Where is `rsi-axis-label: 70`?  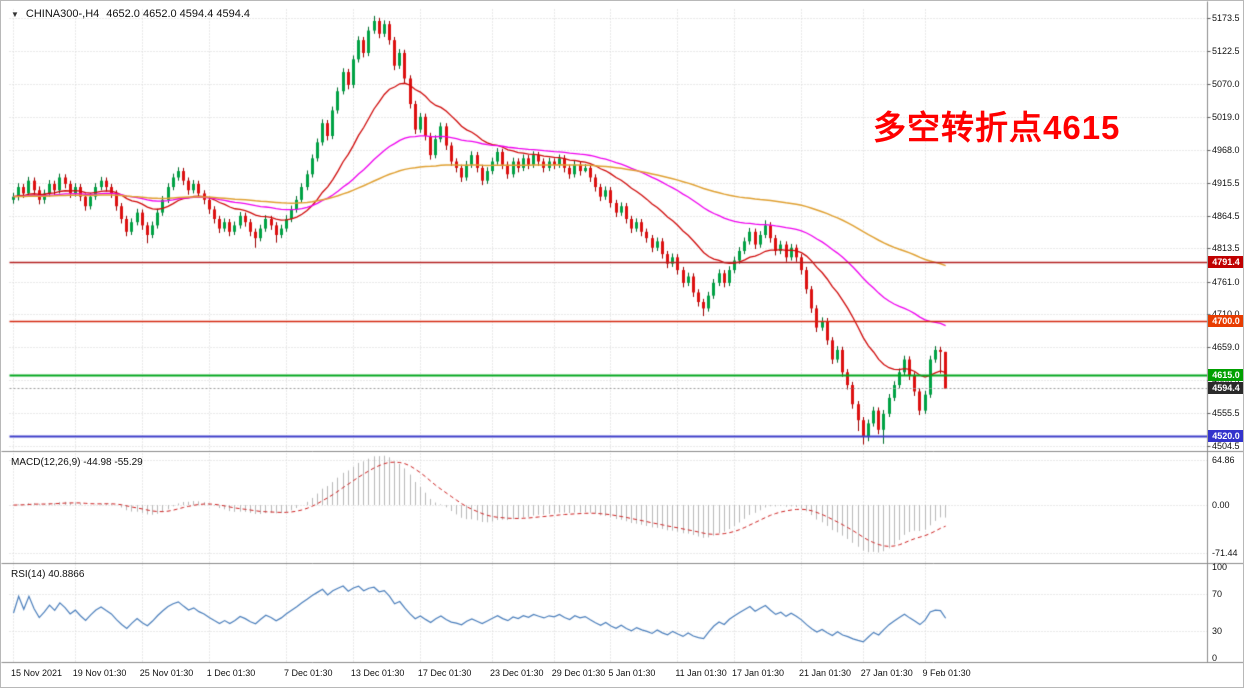 rsi-axis-label: 70 is located at coordinates (1217, 594).